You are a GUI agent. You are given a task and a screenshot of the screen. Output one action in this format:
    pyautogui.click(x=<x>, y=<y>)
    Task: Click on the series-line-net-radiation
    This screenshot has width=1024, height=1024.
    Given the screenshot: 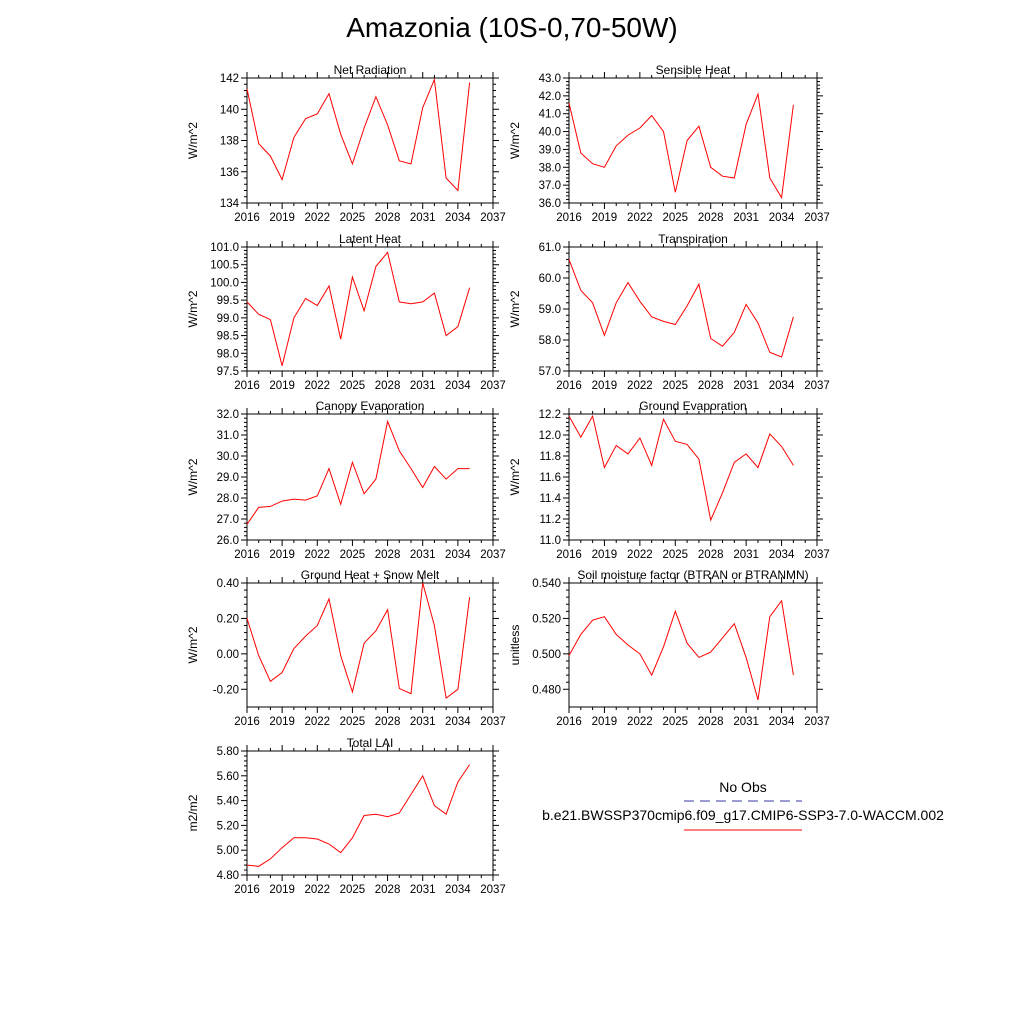 What is the action you would take?
    pyautogui.click(x=358, y=134)
    